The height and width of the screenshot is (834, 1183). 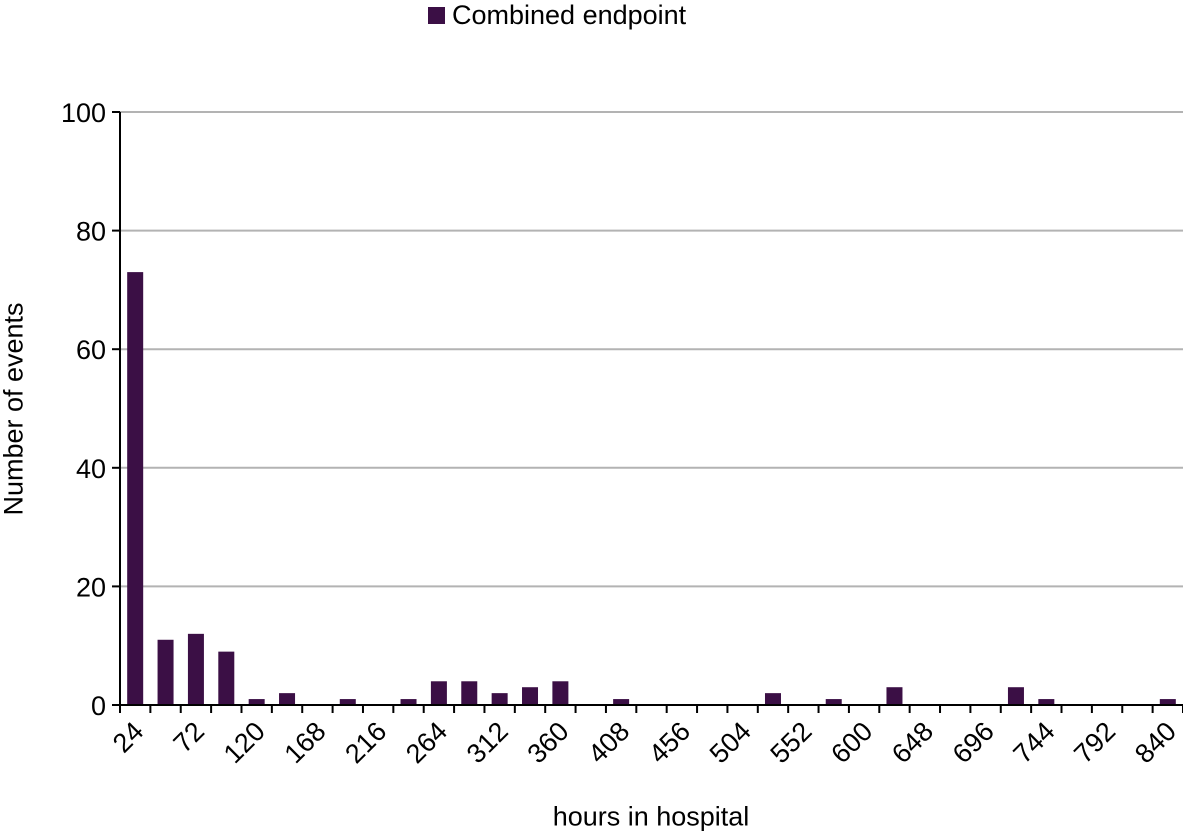 What do you see at coordinates (651, 816) in the screenshot?
I see `x-axis-title: hours in hospital` at bounding box center [651, 816].